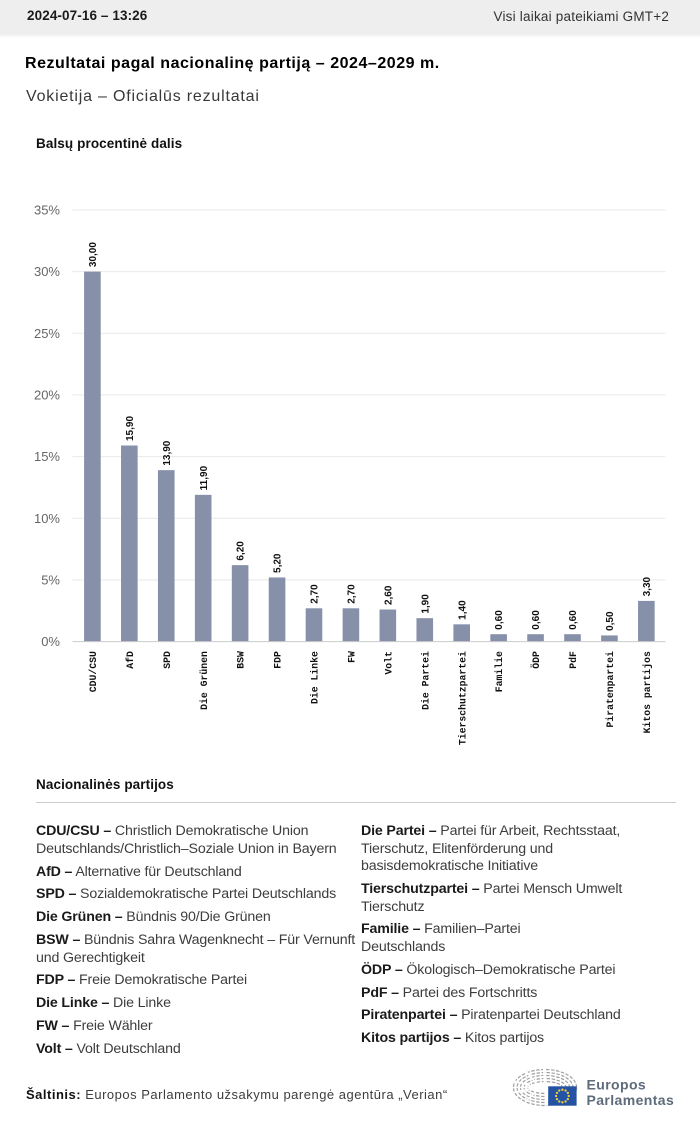 This screenshot has height=1126, width=700. What do you see at coordinates (50, 579) in the screenshot?
I see `svg-text: 5%` at bounding box center [50, 579].